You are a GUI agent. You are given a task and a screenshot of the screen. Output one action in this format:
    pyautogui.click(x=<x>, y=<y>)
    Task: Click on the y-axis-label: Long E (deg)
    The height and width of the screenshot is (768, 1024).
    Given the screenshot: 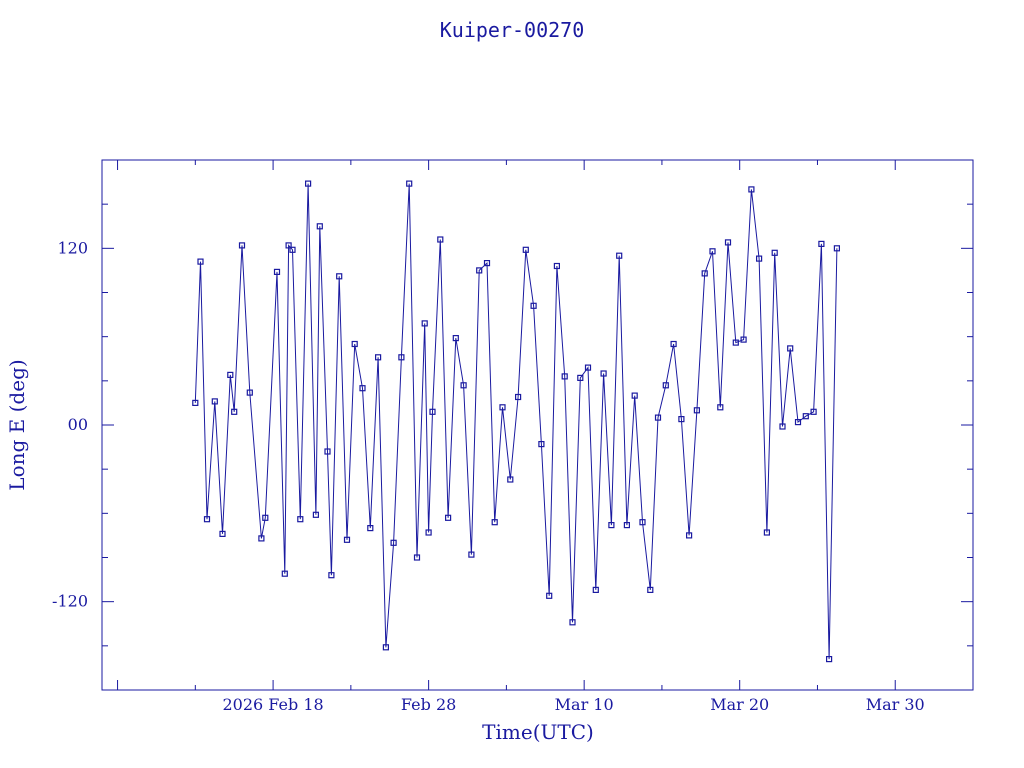 What is the action you would take?
    pyautogui.click(x=17, y=424)
    